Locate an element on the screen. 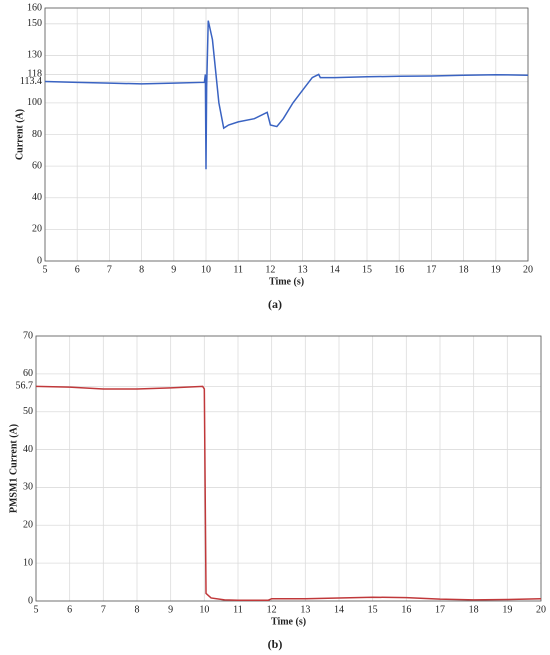  y-tick-label: 130 is located at coordinates (34, 55).